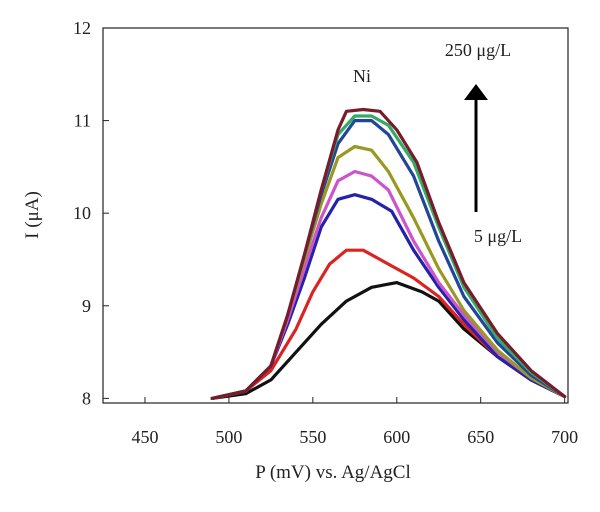  I want to click on peak-label-ni: Ni, so click(362, 76).